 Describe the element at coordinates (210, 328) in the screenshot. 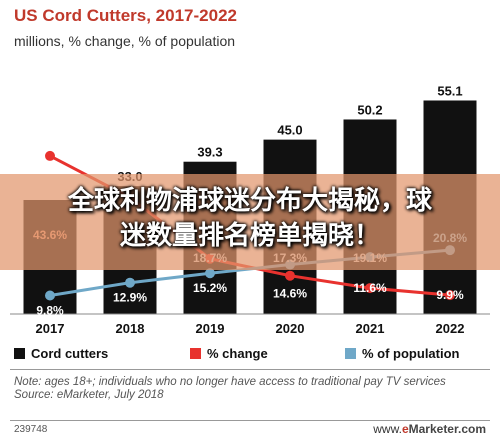

I see `x-tick-label-2019: 2019` at that location.